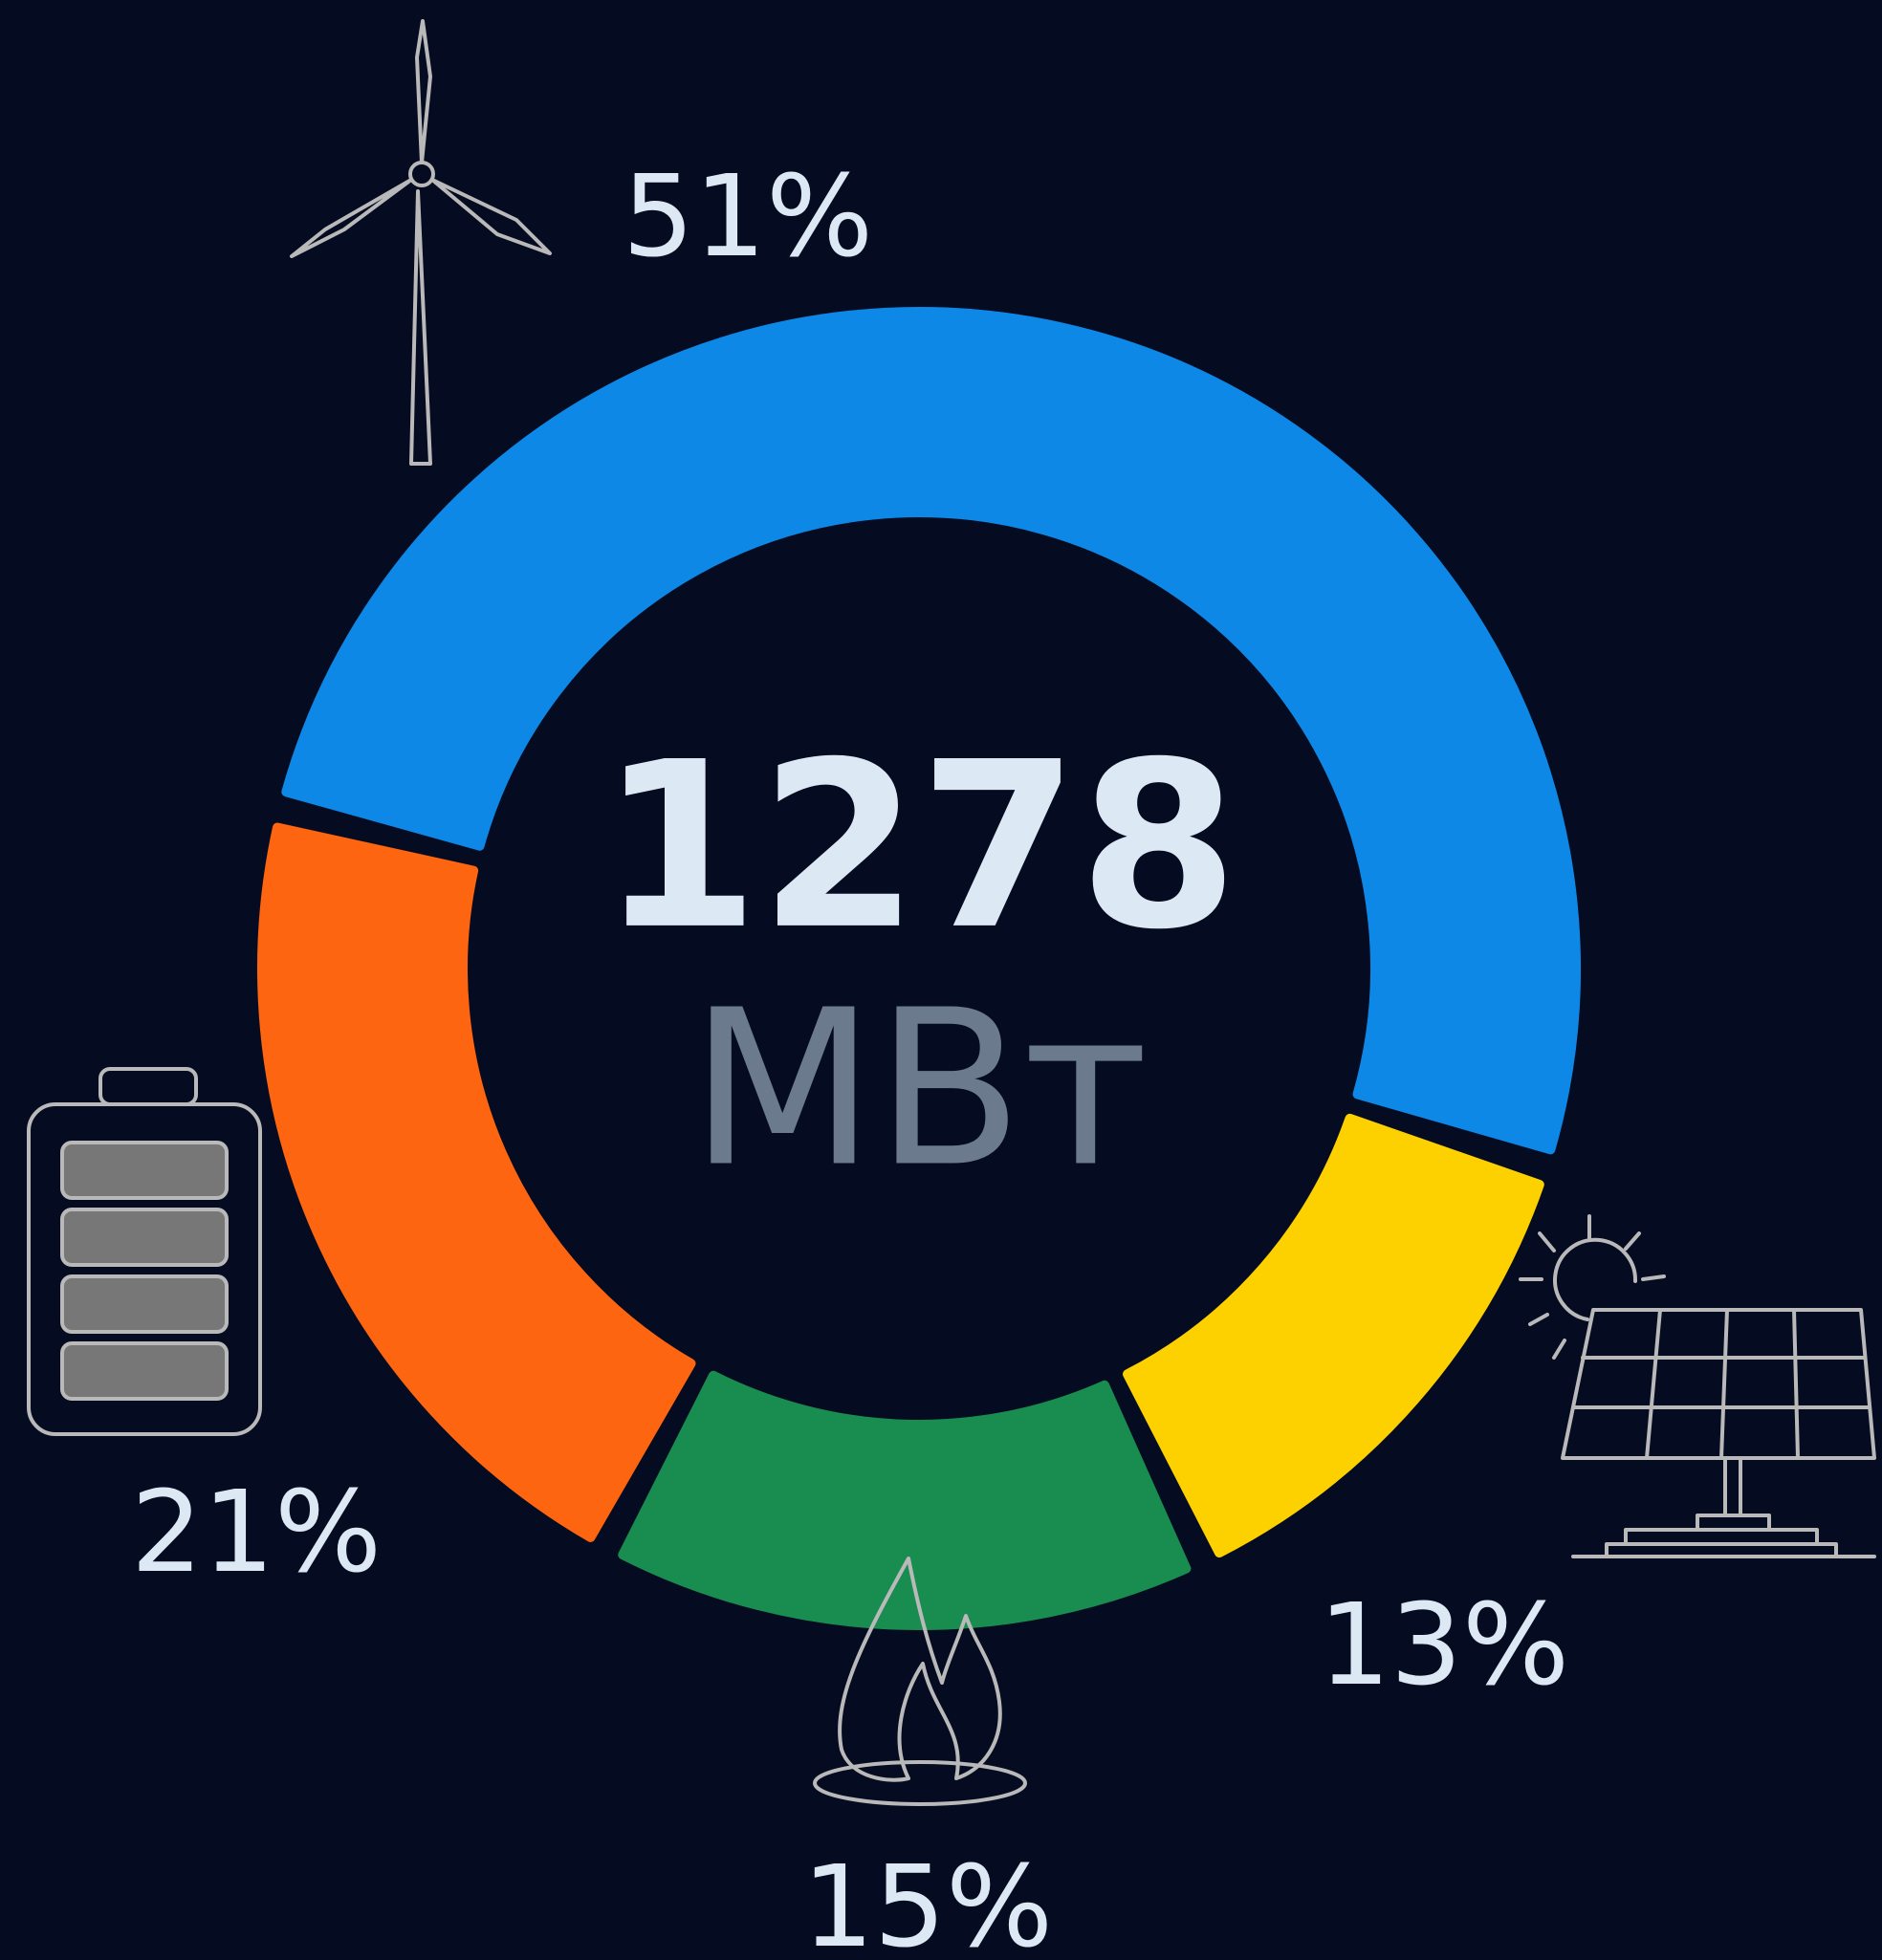  What do you see at coordinates (928, 1900) in the screenshot?
I see `value-label: 15%` at bounding box center [928, 1900].